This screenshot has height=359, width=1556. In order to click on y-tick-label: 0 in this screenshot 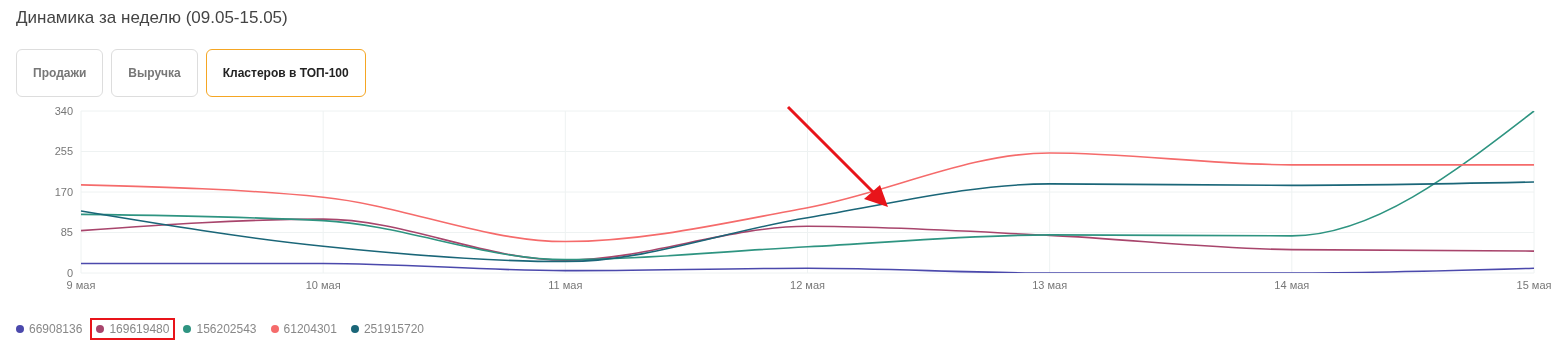, I will do `click(69, 272)`.